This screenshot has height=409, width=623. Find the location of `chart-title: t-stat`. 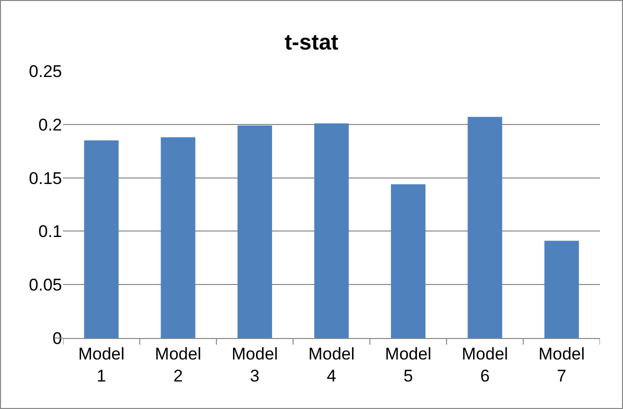

chart-title: t-stat is located at coordinates (312, 41).